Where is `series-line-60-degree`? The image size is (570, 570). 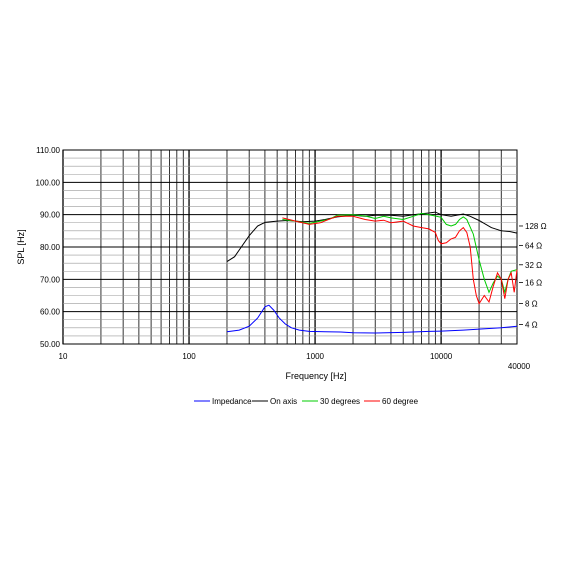 series-line-60-degree is located at coordinates (400, 260).